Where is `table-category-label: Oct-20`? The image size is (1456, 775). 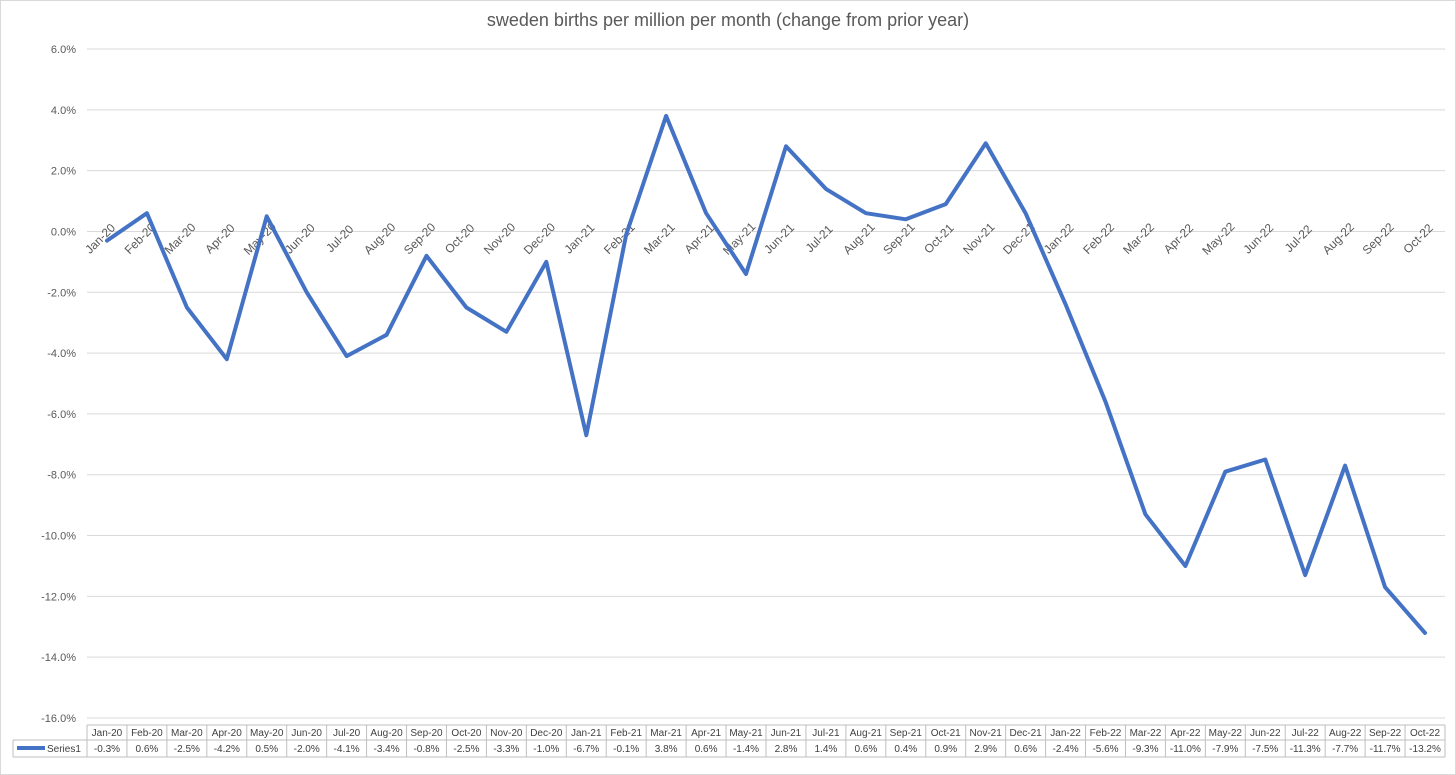 table-category-label: Oct-20 is located at coordinates (466, 733).